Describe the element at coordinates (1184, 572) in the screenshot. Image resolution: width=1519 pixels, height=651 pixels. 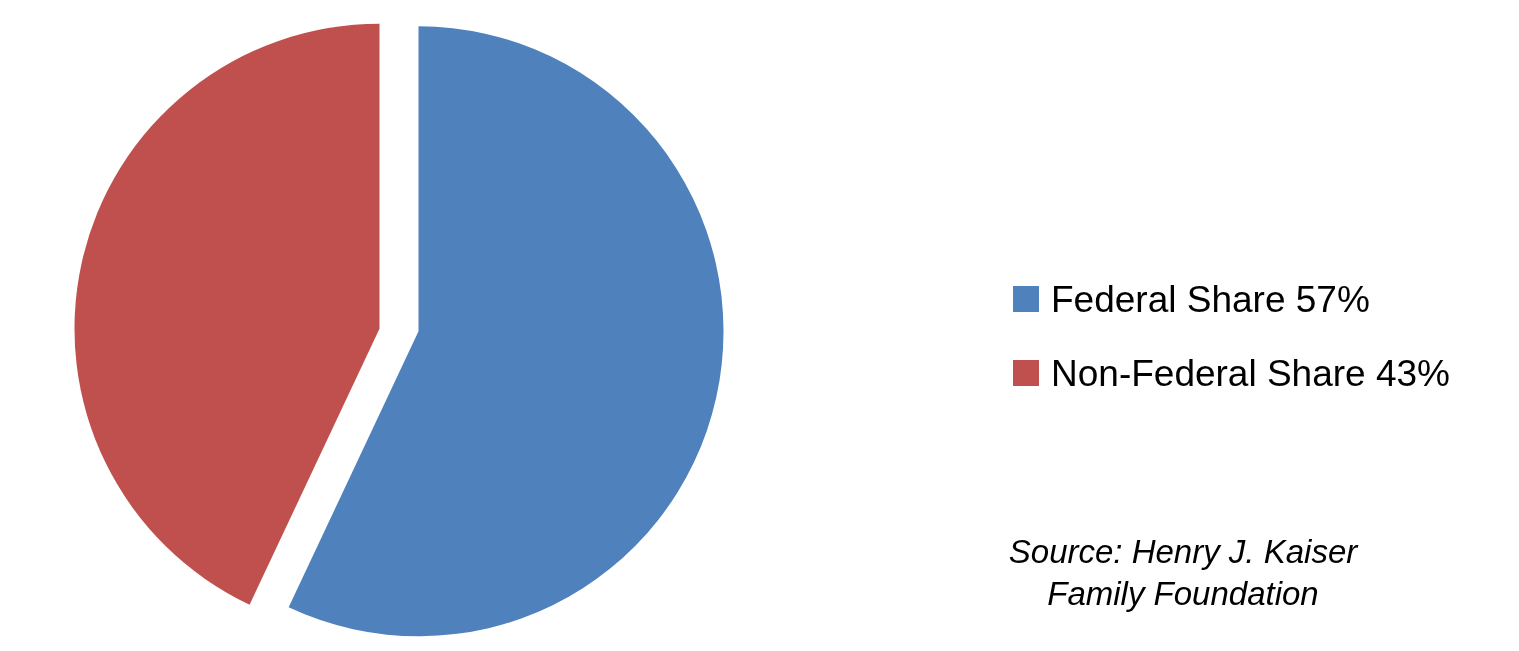
I see `source-note: Source: Henry J. Kaiser Family Foundation` at that location.